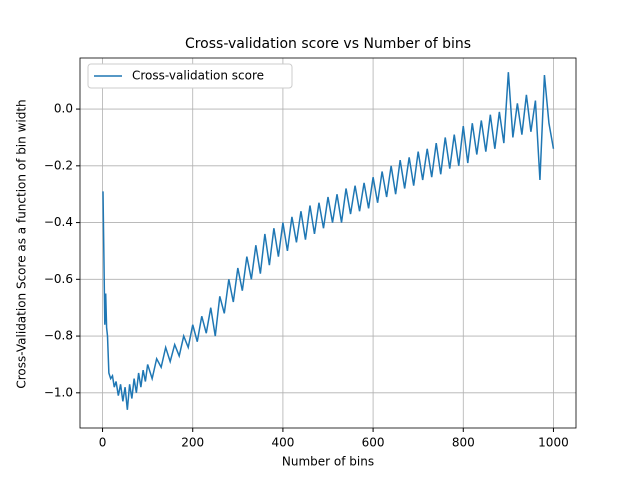 This screenshot has width=640, height=480. Describe the element at coordinates (553, 443) in the screenshot. I see `x-tick-label: 1000` at that location.